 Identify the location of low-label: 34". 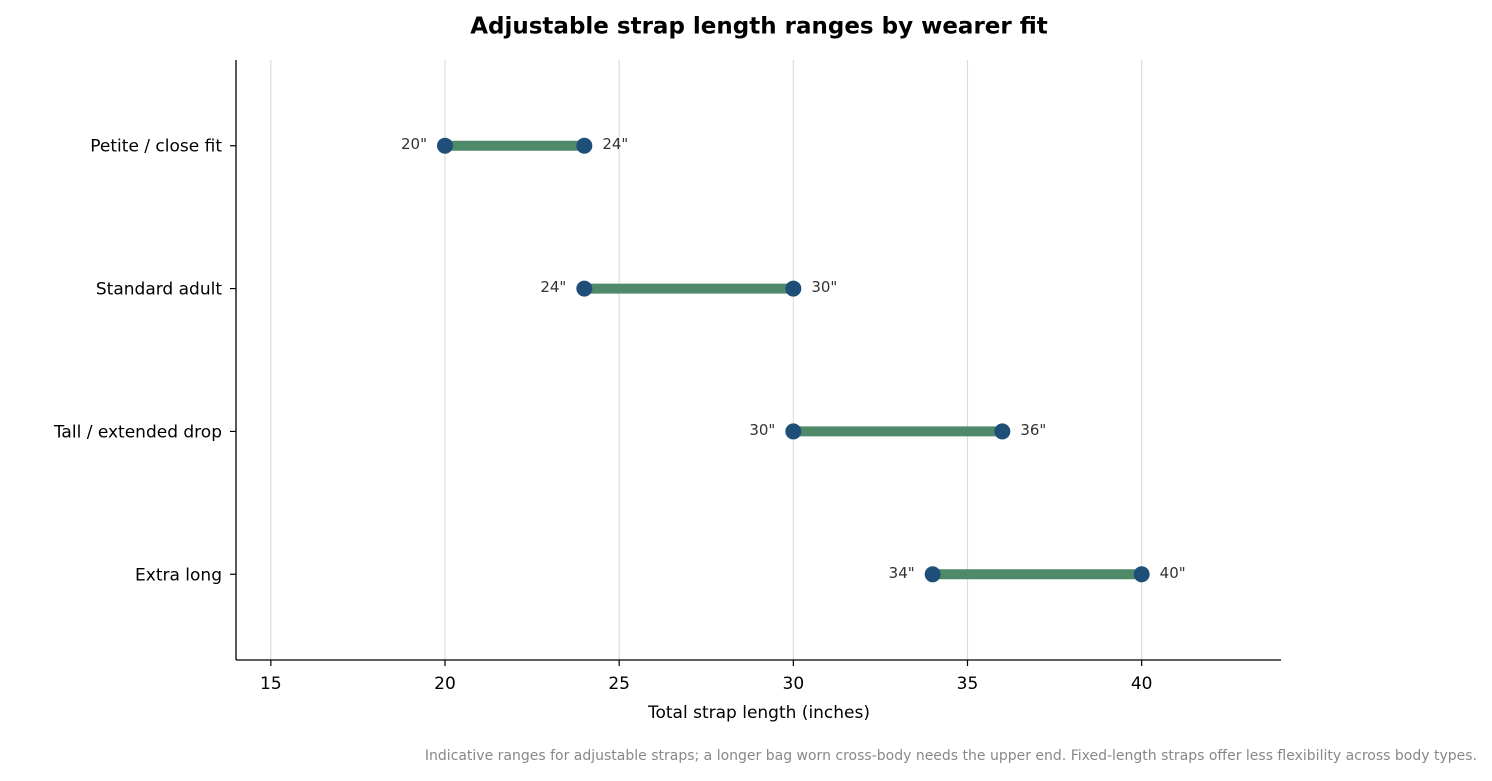
(902, 573).